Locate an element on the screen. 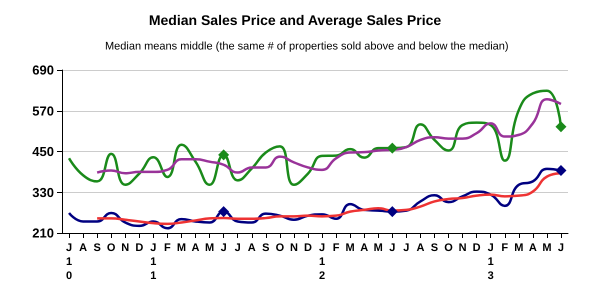 Image resolution: width=590 pixels, height=300 pixels. y-tick-label: 210 is located at coordinates (43, 233).